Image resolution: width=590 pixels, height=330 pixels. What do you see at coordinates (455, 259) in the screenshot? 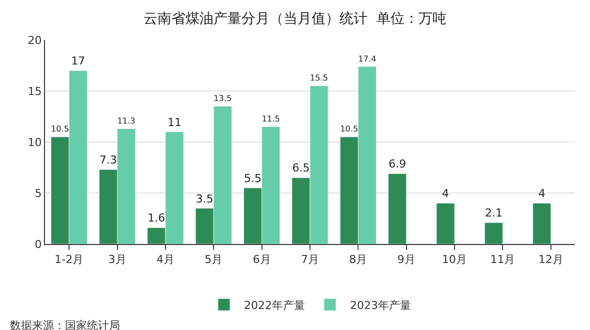
I see `x-tick-label: 10月` at bounding box center [455, 259].